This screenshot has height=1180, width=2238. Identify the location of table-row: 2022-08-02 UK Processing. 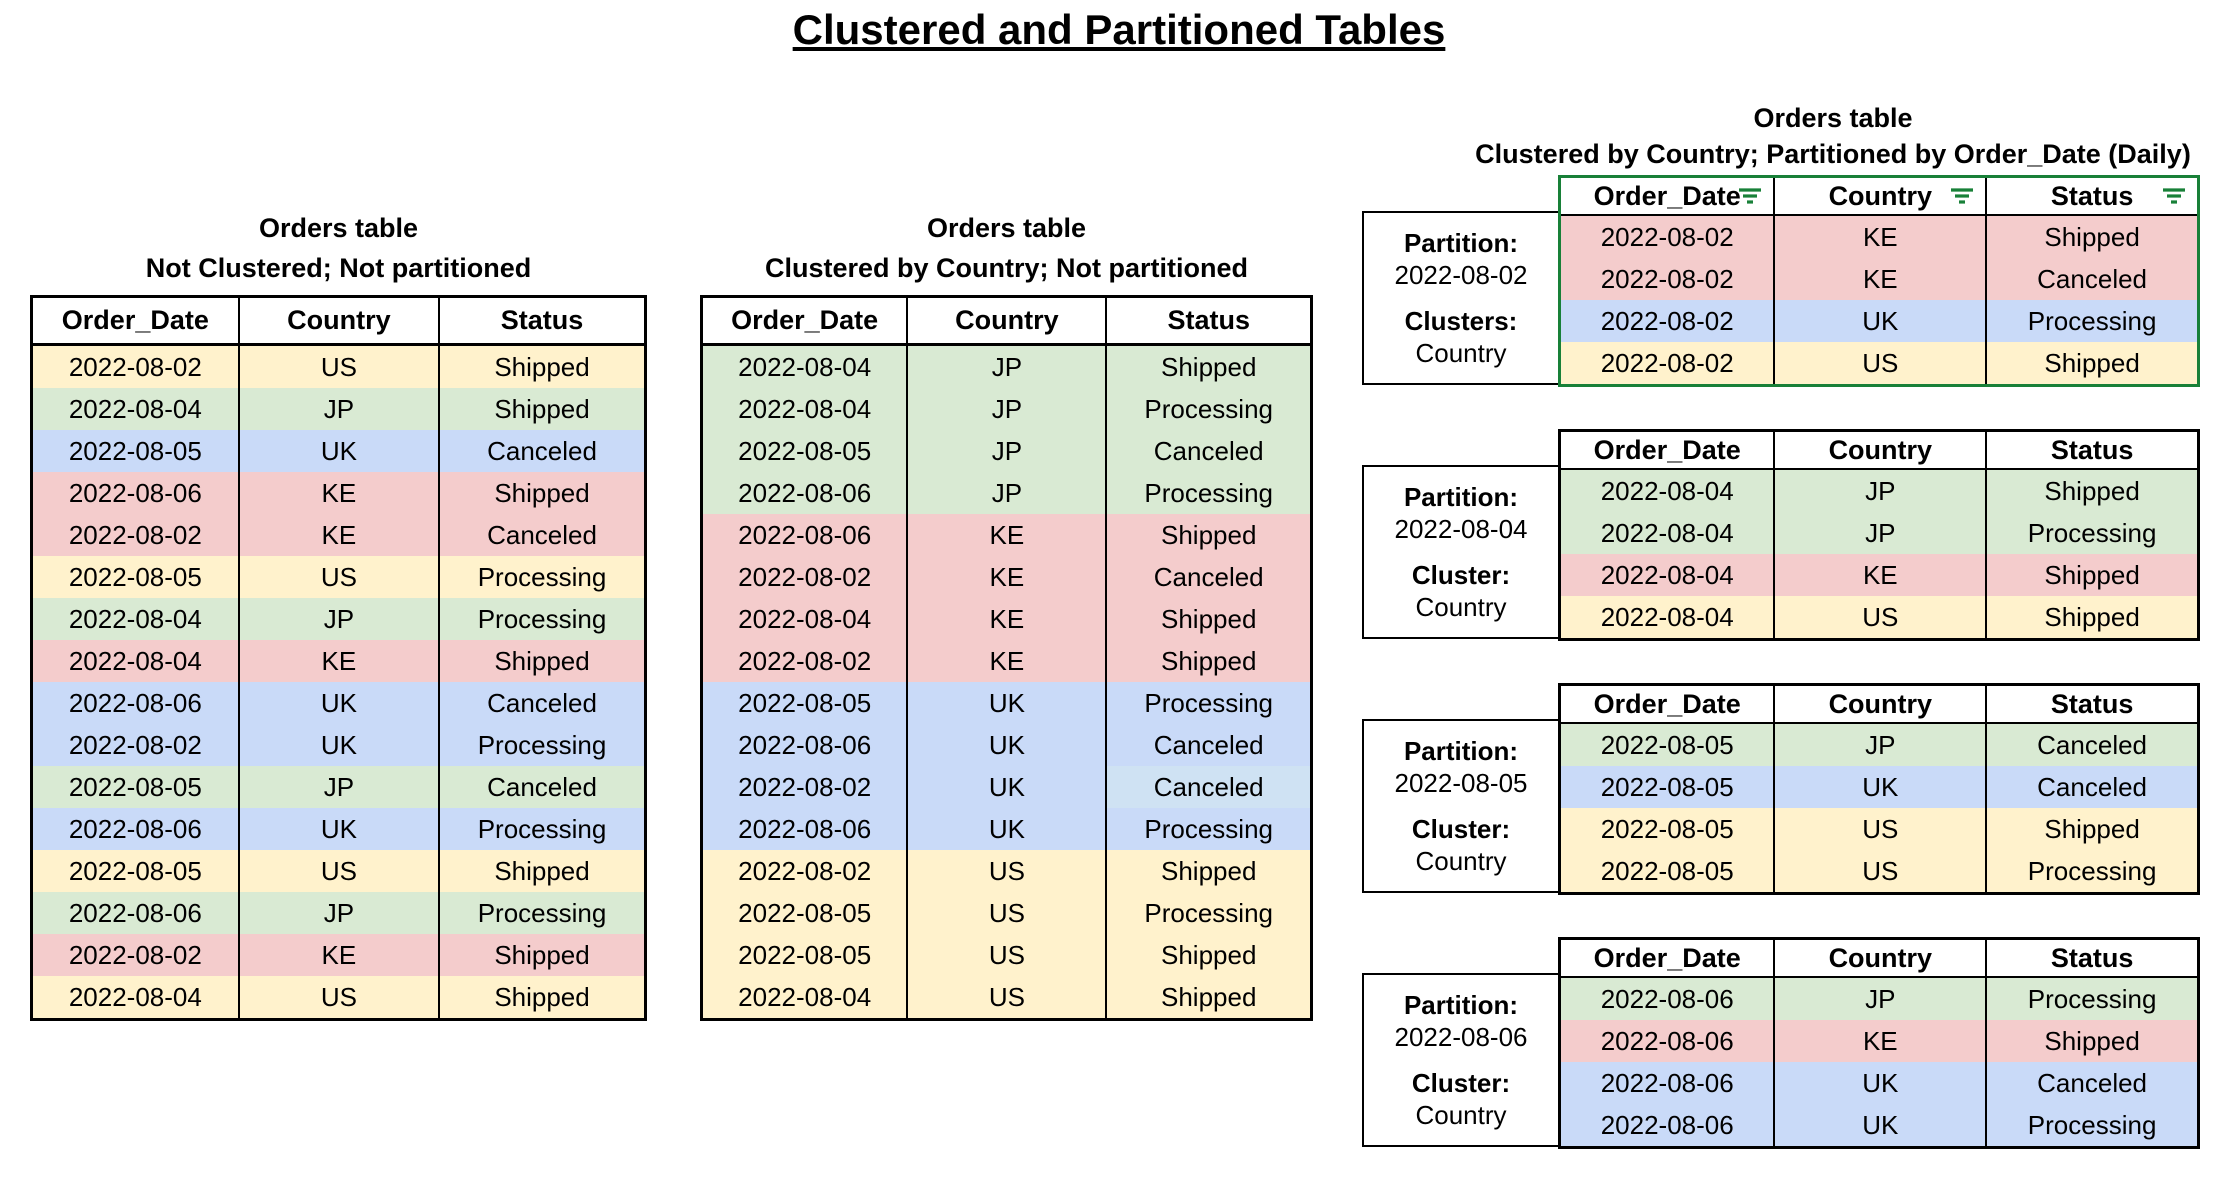
(1879, 321).